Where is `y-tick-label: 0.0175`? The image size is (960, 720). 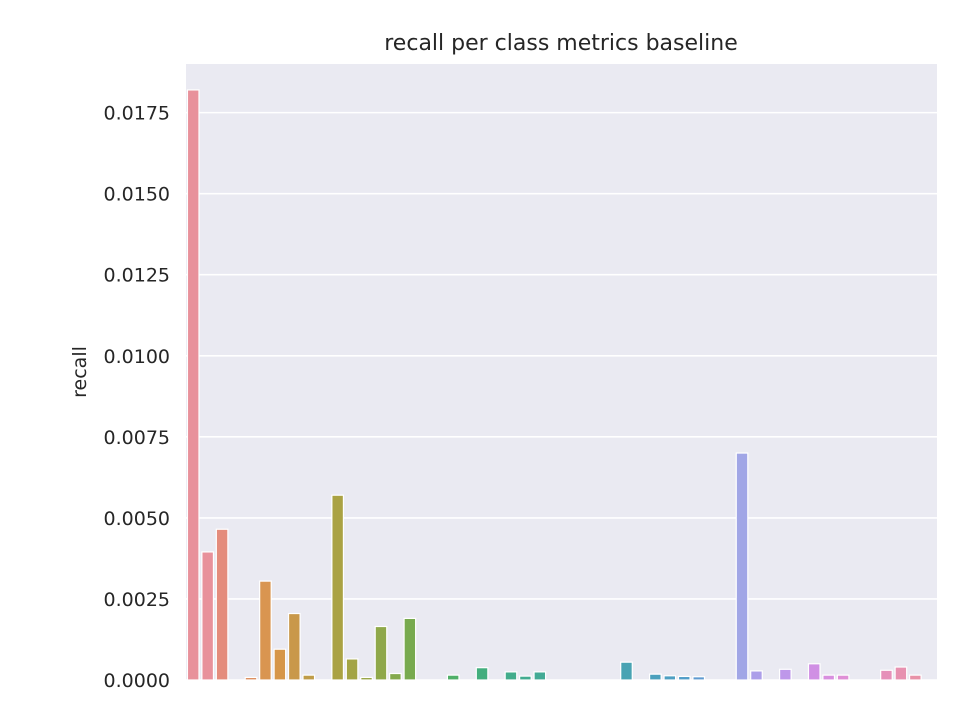
y-tick-label: 0.0175 is located at coordinates (137, 114).